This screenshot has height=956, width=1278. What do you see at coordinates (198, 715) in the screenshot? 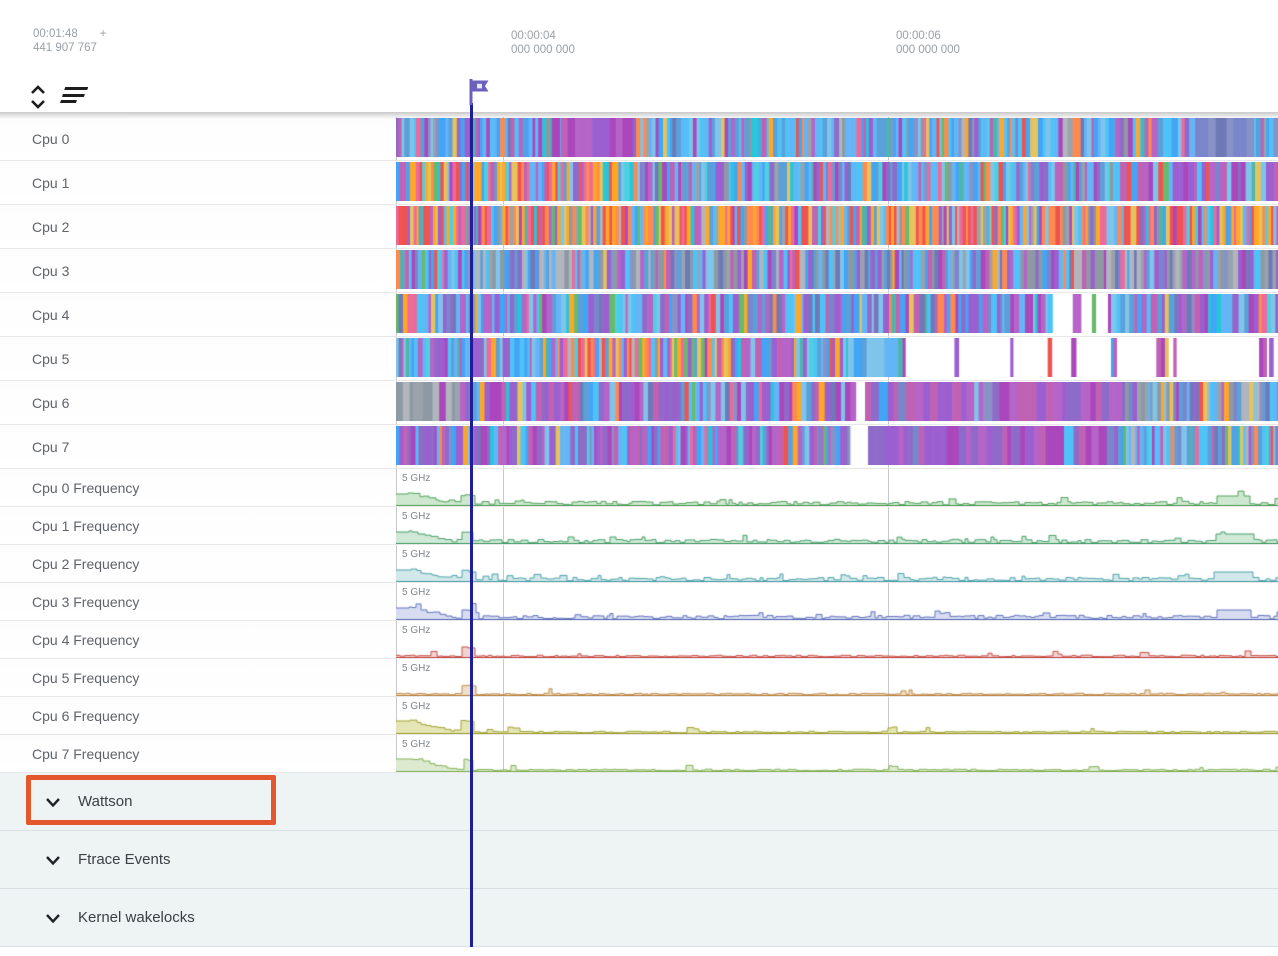
I see `track-label-cpu-6-frequency: Cpu 6 Frequency` at bounding box center [198, 715].